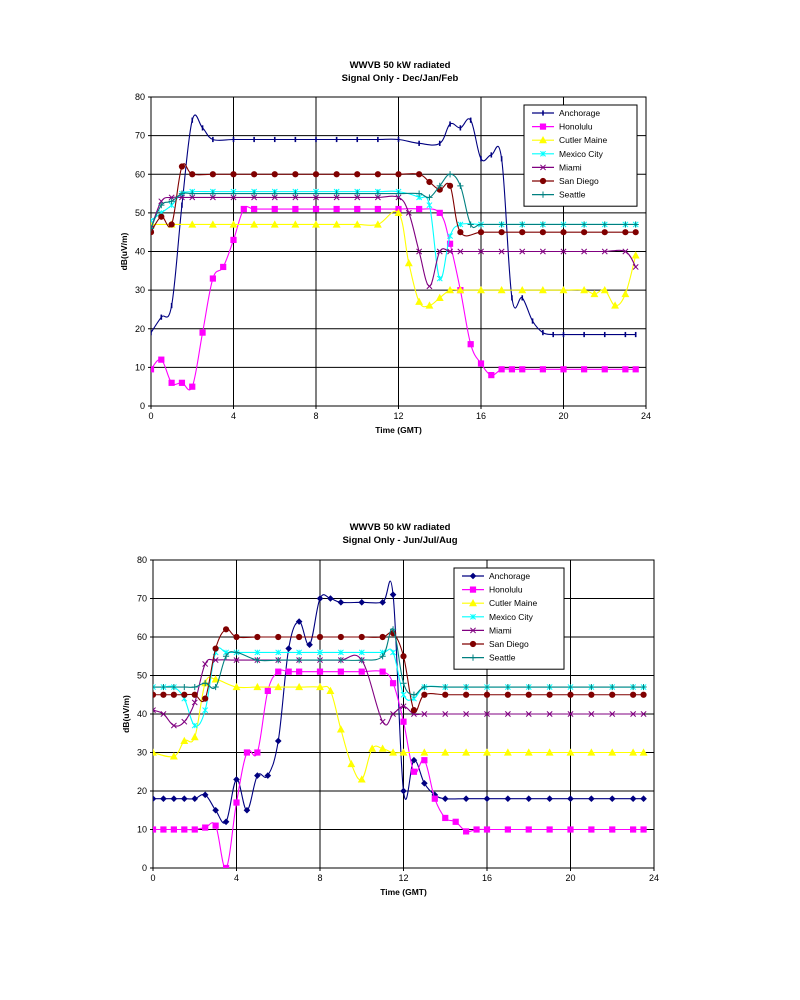 The width and height of the screenshot is (800, 1000). What do you see at coordinates (654, 878) in the screenshot?
I see `x-tick-label: 24` at bounding box center [654, 878].